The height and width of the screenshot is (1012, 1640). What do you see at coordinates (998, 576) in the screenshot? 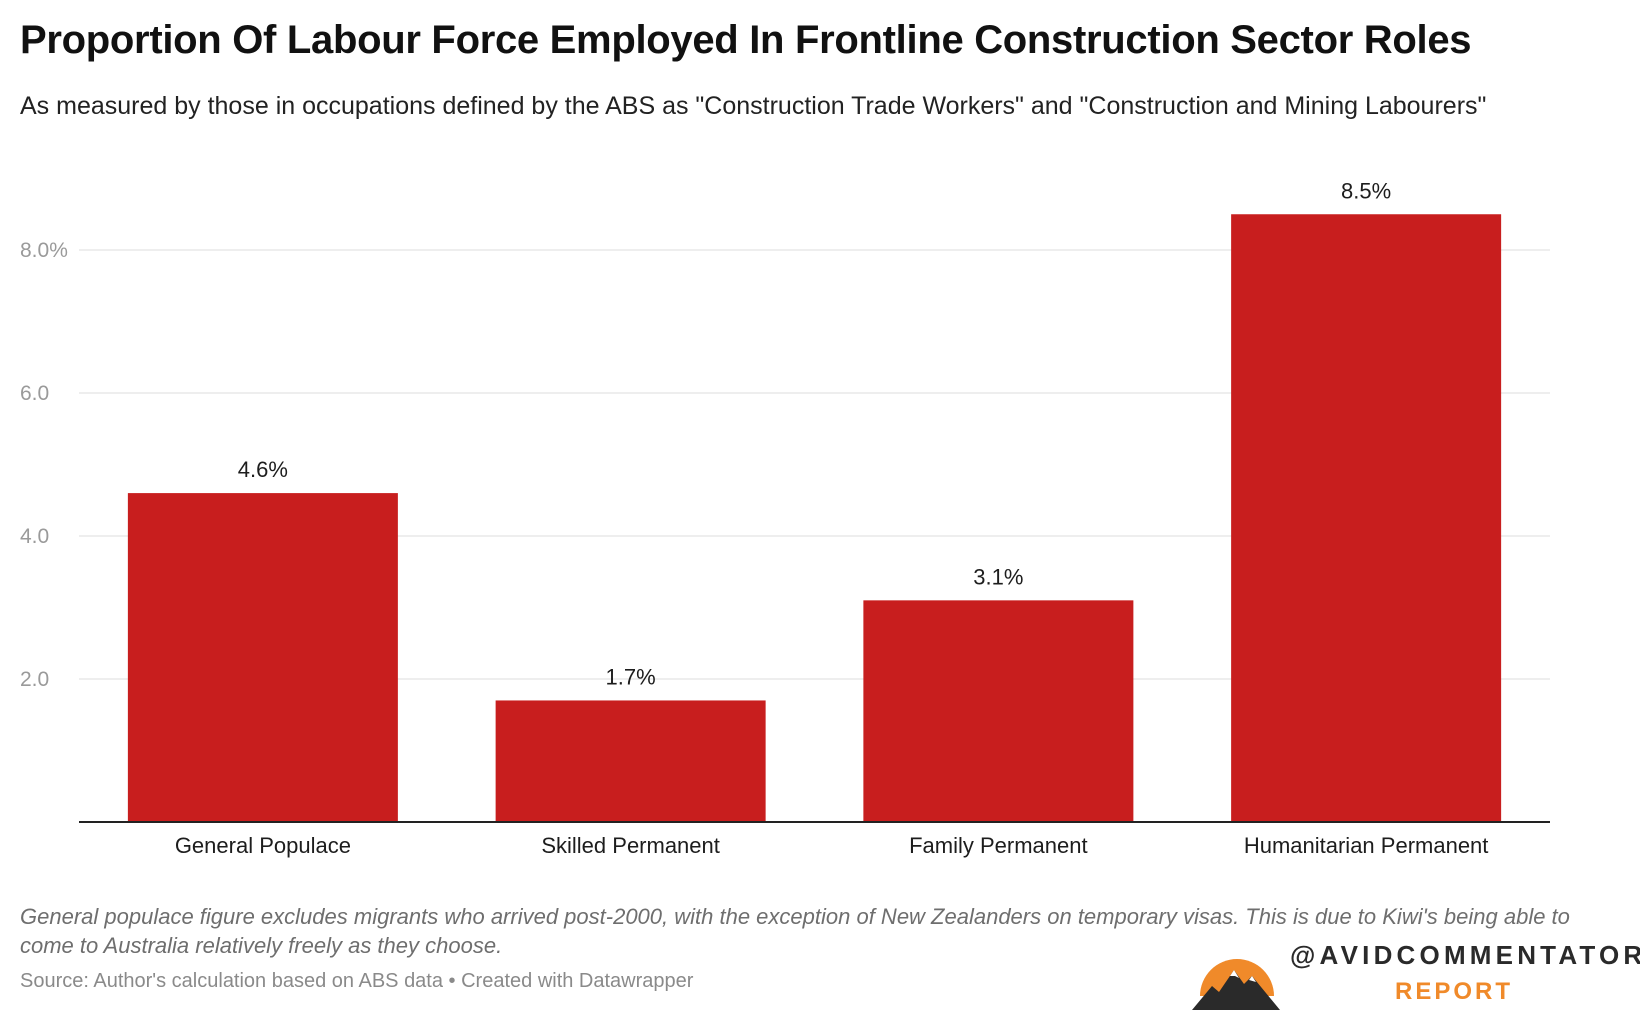
I see `bar-value-label: 3.1%` at bounding box center [998, 576].